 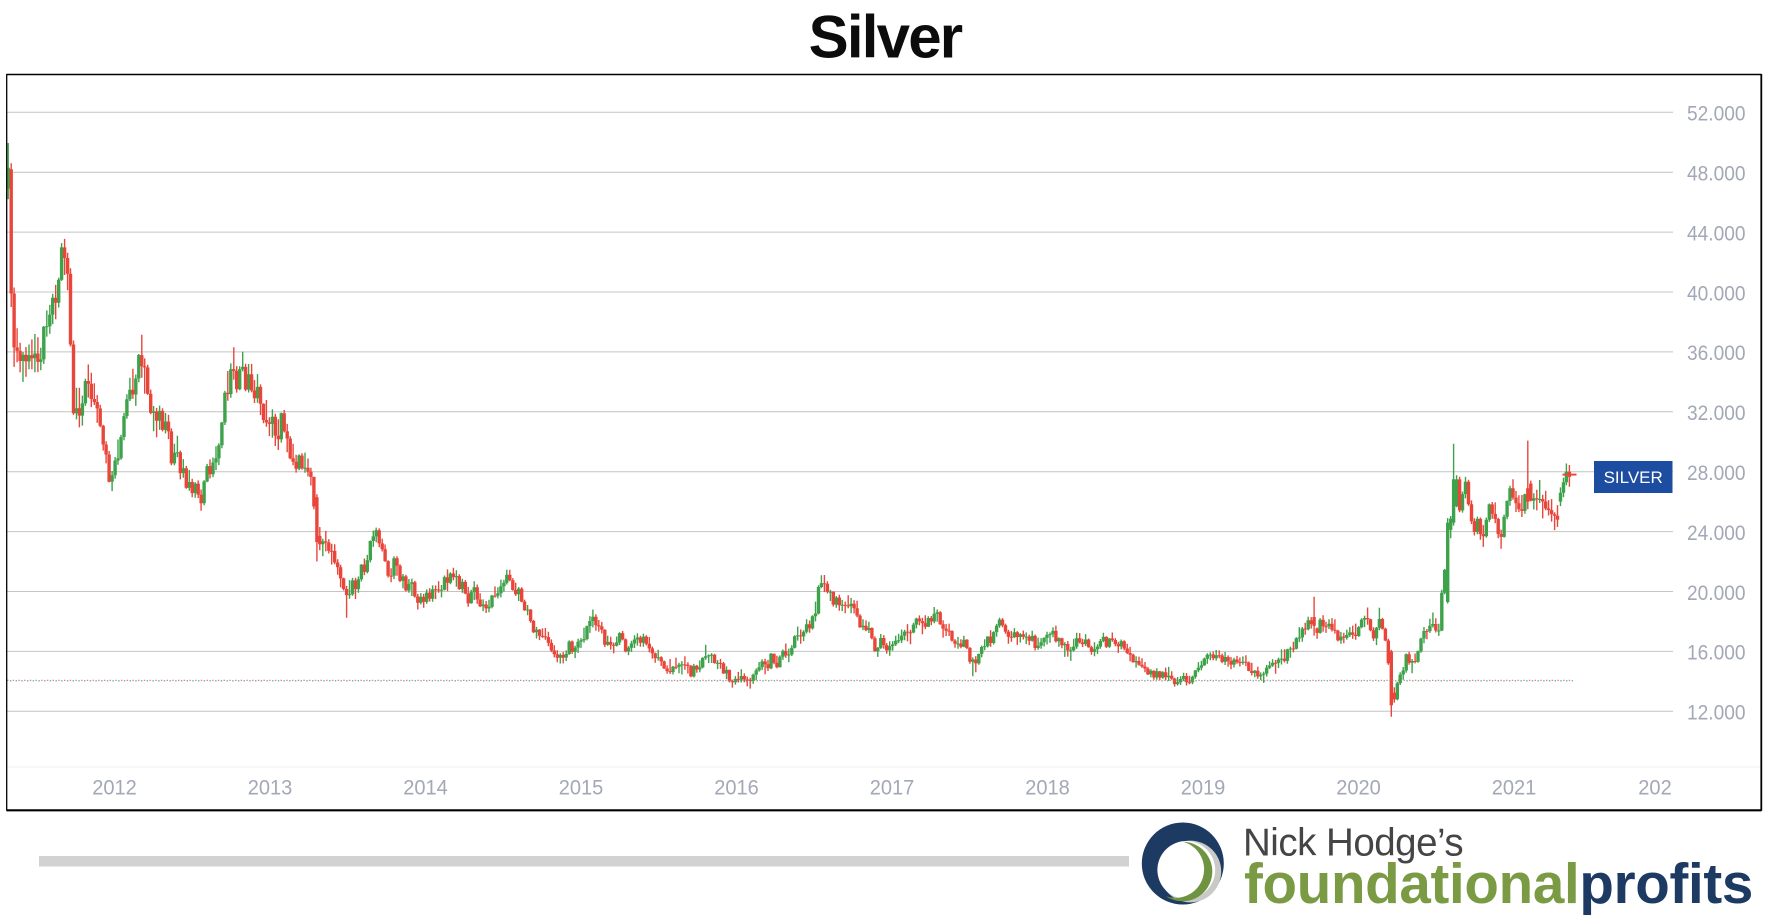 What do you see at coordinates (1716, 473) in the screenshot?
I see `svg-text: 28.000` at bounding box center [1716, 473].